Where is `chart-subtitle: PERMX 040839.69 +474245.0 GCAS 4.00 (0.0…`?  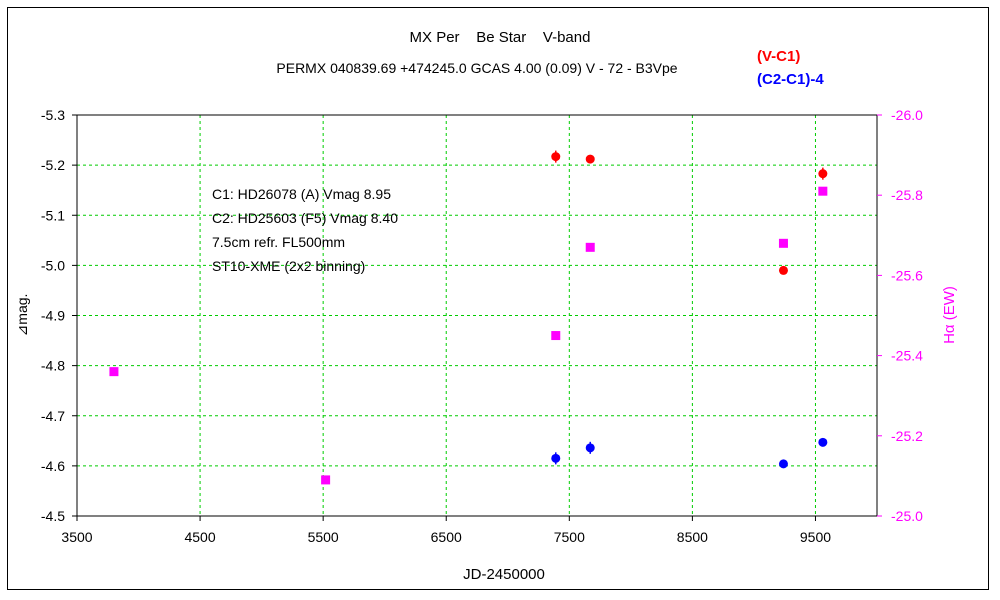 chart-subtitle: PERMX 040839.69 +474245.0 GCAS 4.00 (0.0… is located at coordinates (476, 68).